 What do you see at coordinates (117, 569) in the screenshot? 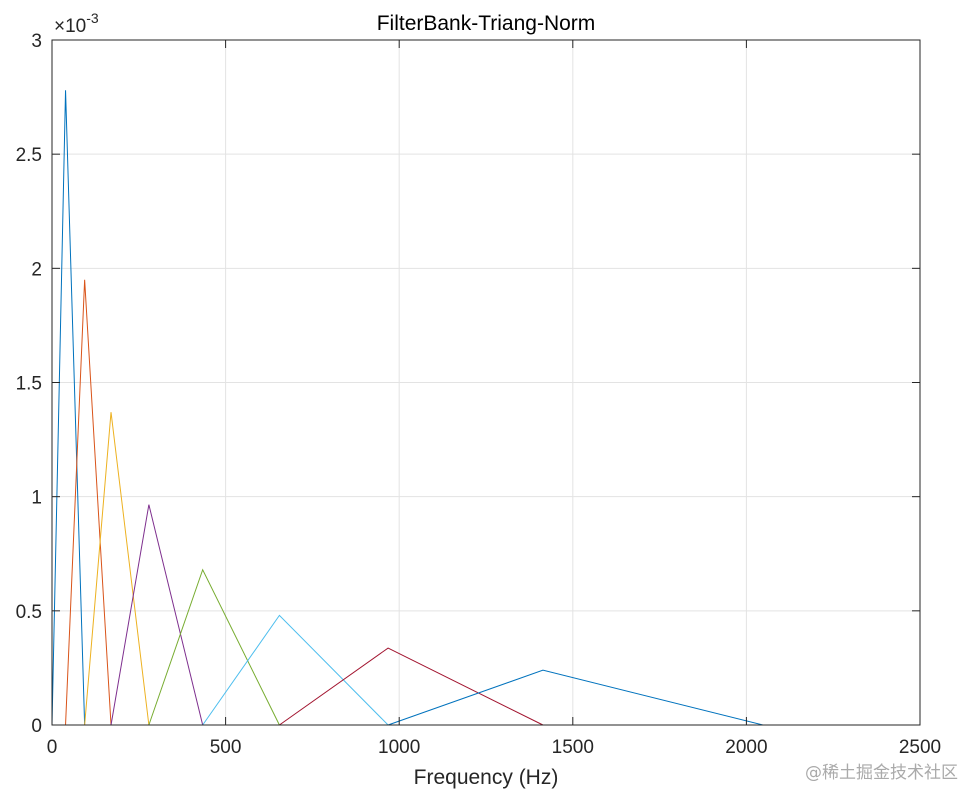
I see `filter-3-line` at bounding box center [117, 569].